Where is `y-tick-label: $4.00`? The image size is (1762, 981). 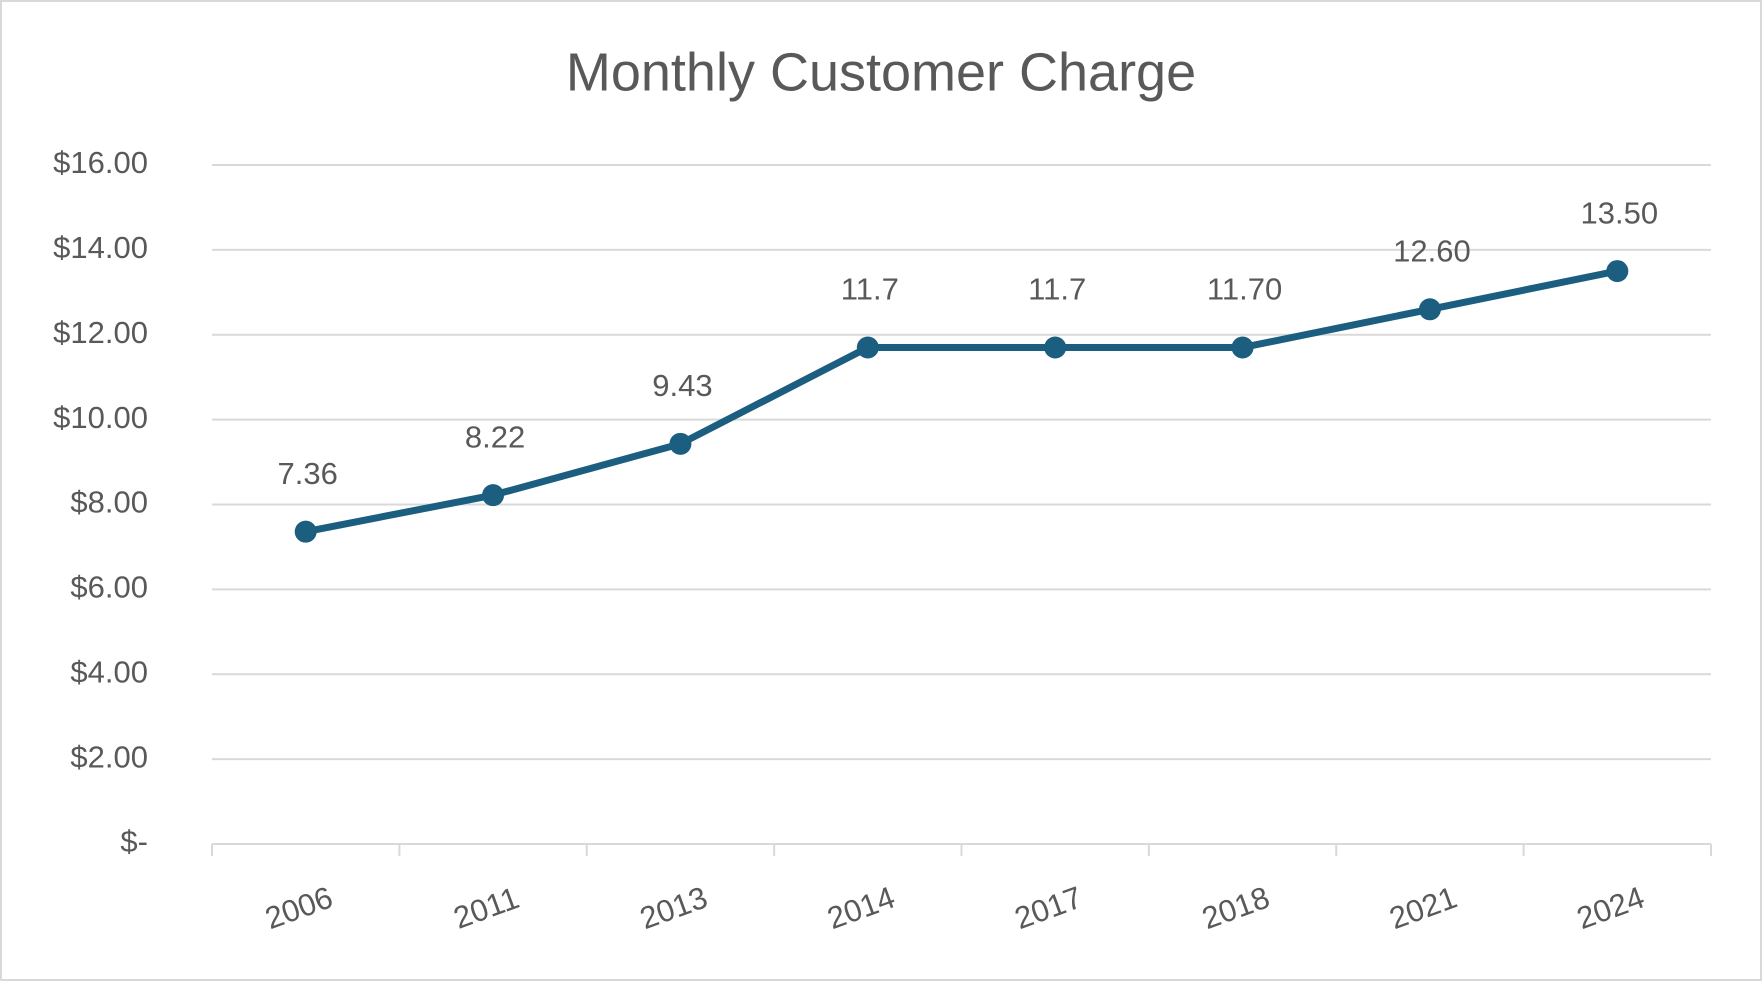
y-tick-label: $4.00 is located at coordinates (109, 671).